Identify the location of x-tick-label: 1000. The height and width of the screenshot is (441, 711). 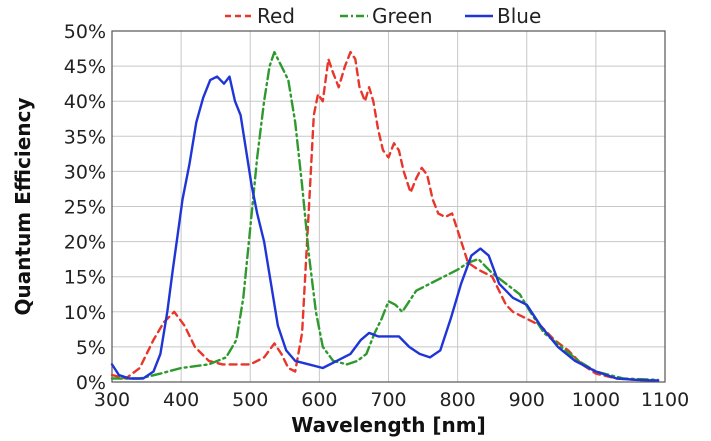
(596, 400).